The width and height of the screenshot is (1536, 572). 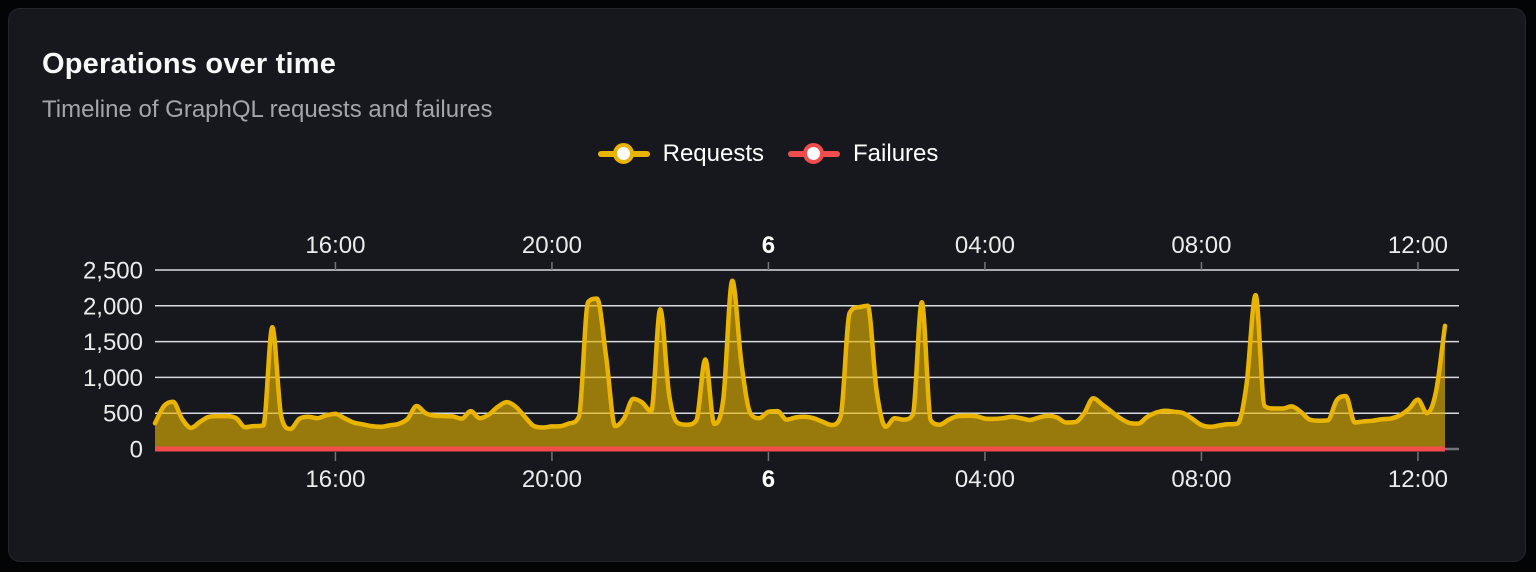 I want to click on y-axis-label: 0, so click(x=136, y=450).